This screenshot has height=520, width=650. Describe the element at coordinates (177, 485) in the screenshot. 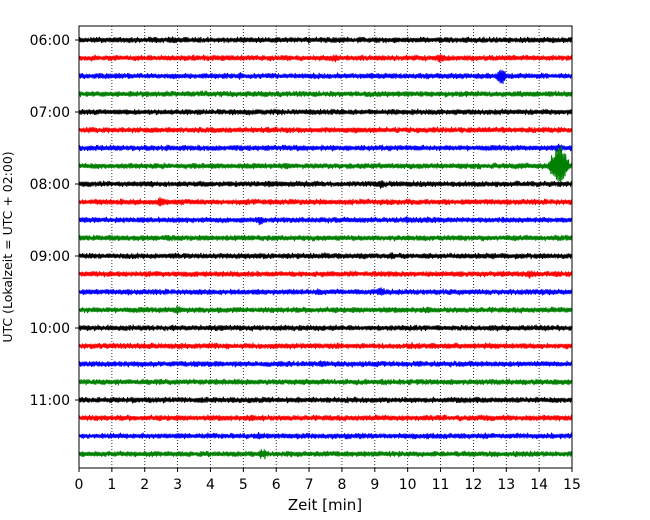

I see `x-tick-label-3: 3` at that location.